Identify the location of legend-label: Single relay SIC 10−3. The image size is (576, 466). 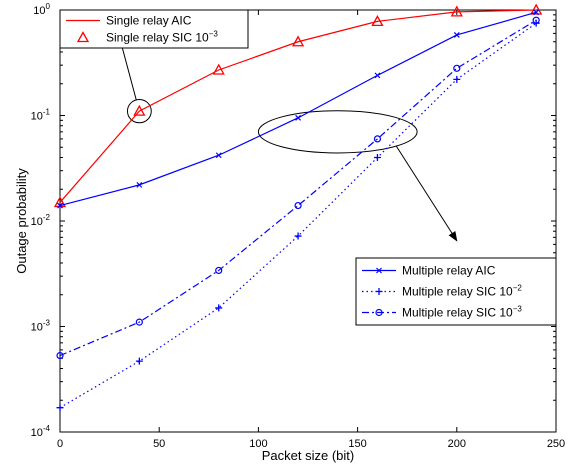
(162, 37).